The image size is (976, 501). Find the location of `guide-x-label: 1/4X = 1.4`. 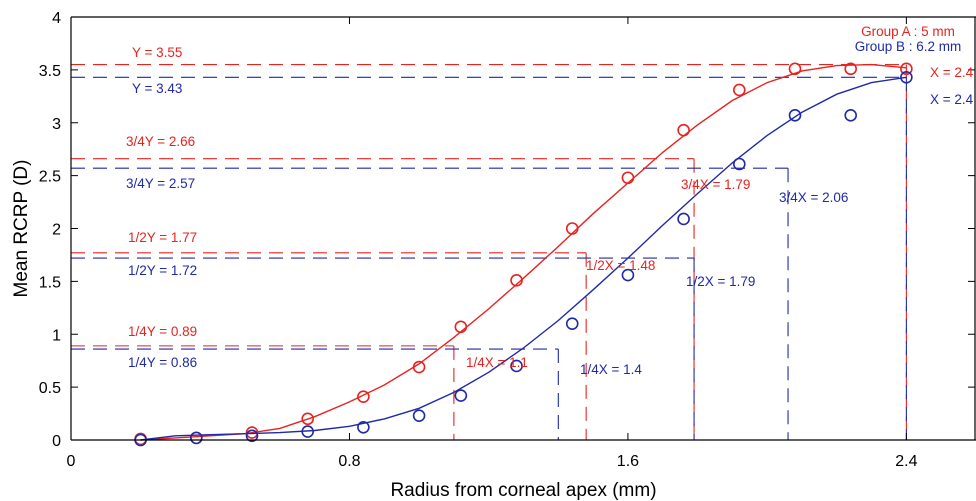

guide-x-label: 1/4X = 1.4 is located at coordinates (611, 369).